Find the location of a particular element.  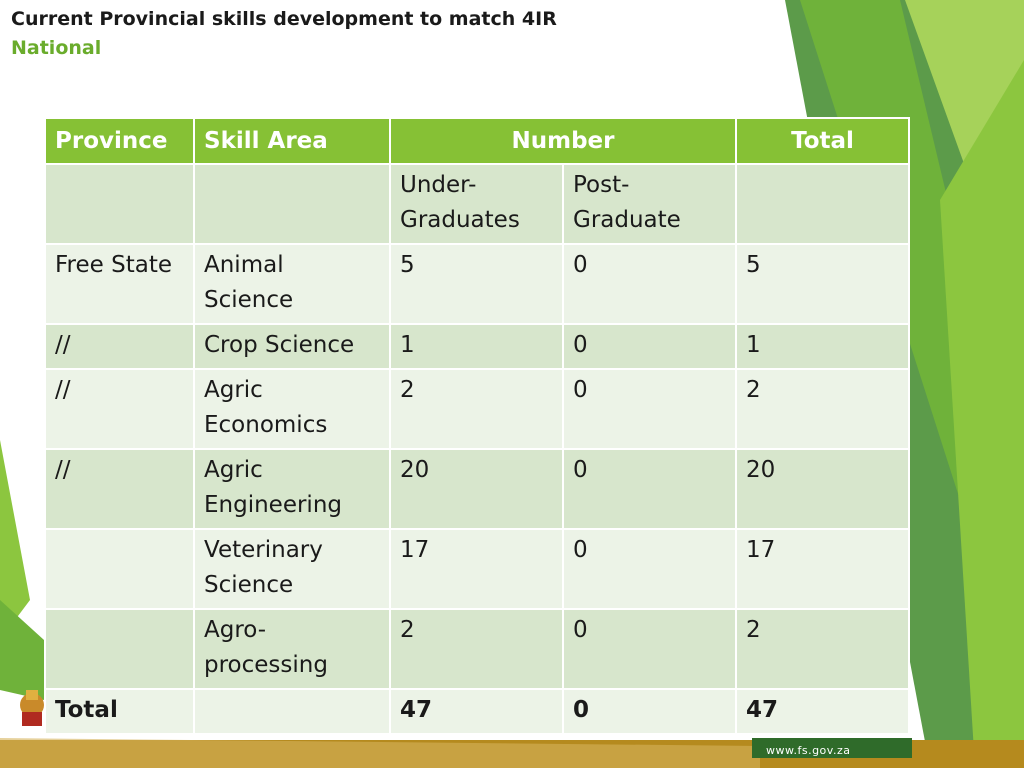

cell-undergrad: 17 is located at coordinates (476, 569).